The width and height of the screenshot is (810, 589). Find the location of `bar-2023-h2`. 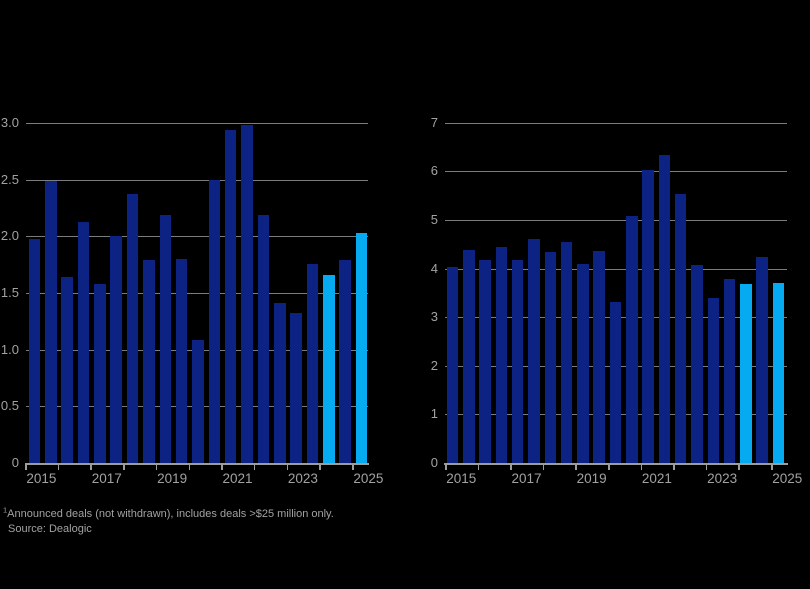

bar-2023-h2 is located at coordinates (729, 370).